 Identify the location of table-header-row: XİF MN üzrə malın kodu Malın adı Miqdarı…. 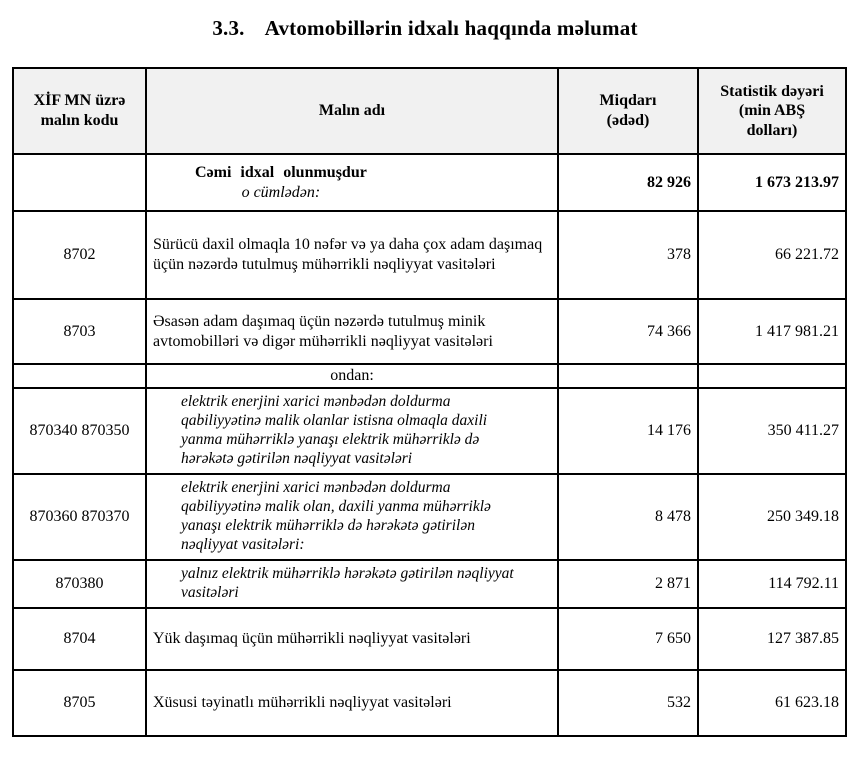
(429, 111).